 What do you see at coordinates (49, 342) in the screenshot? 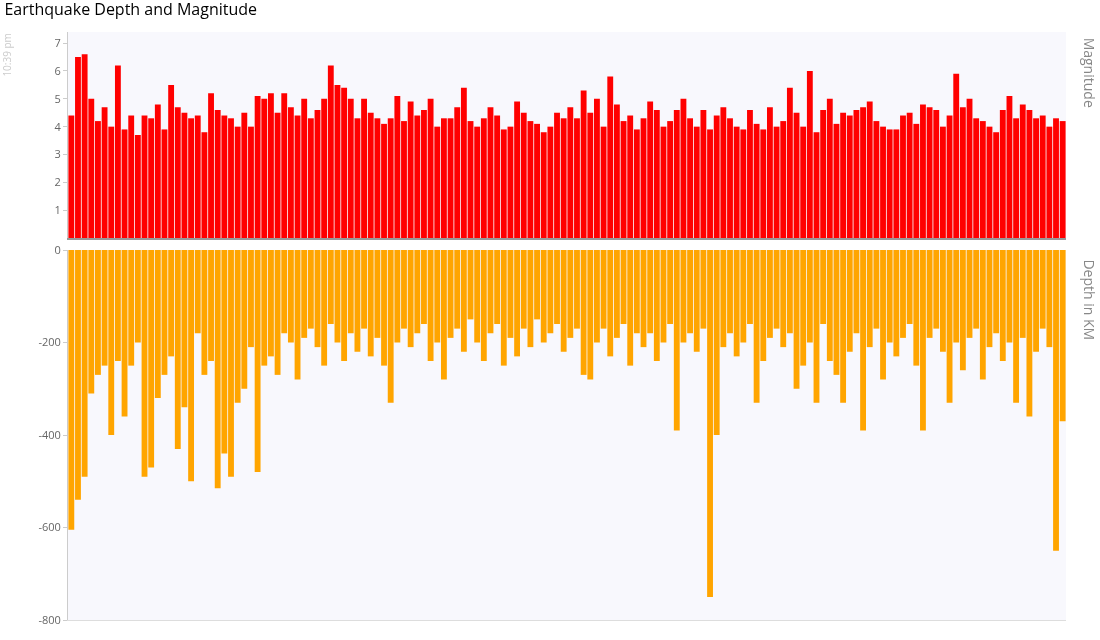
I see `y-tick-label: -200` at bounding box center [49, 342].